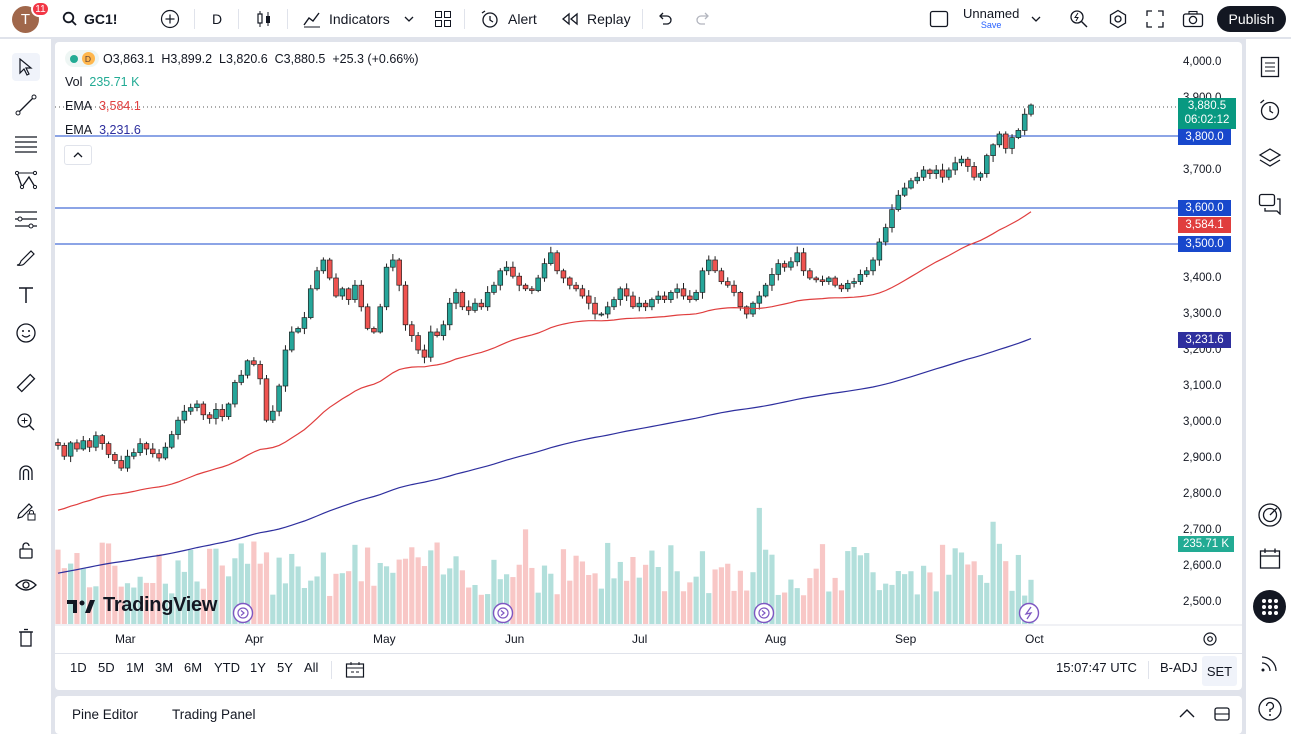 The width and height of the screenshot is (1291, 734). What do you see at coordinates (135, 667) in the screenshot?
I see `range-button: 1M` at bounding box center [135, 667].